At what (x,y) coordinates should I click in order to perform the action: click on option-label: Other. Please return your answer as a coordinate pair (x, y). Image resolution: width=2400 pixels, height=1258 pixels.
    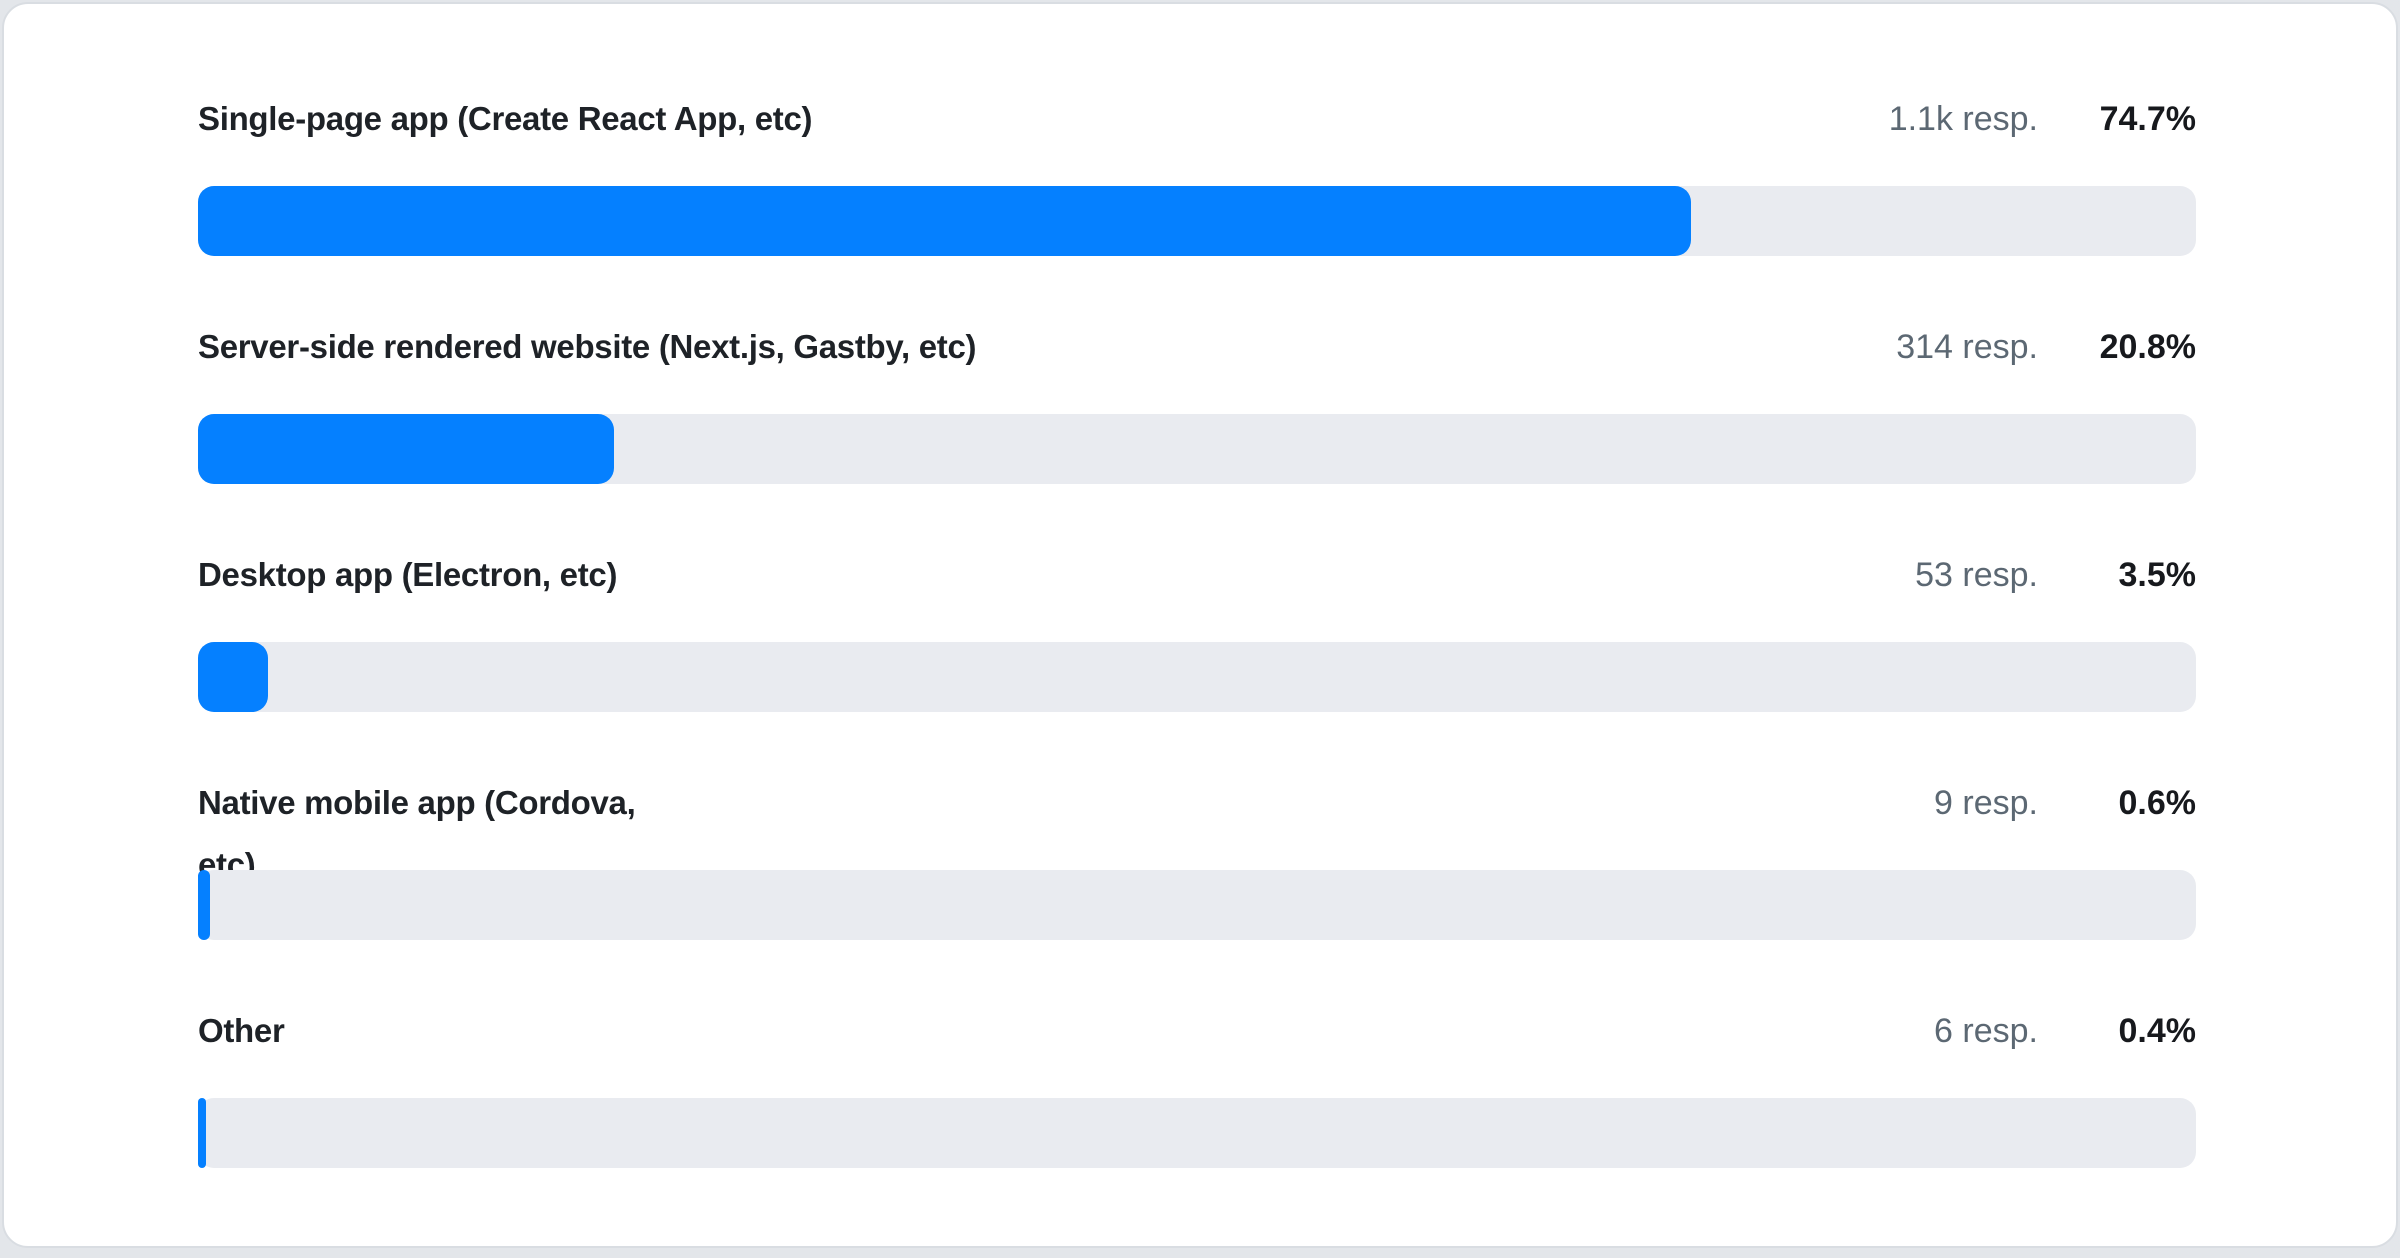
    Looking at the image, I should click on (241, 1030).